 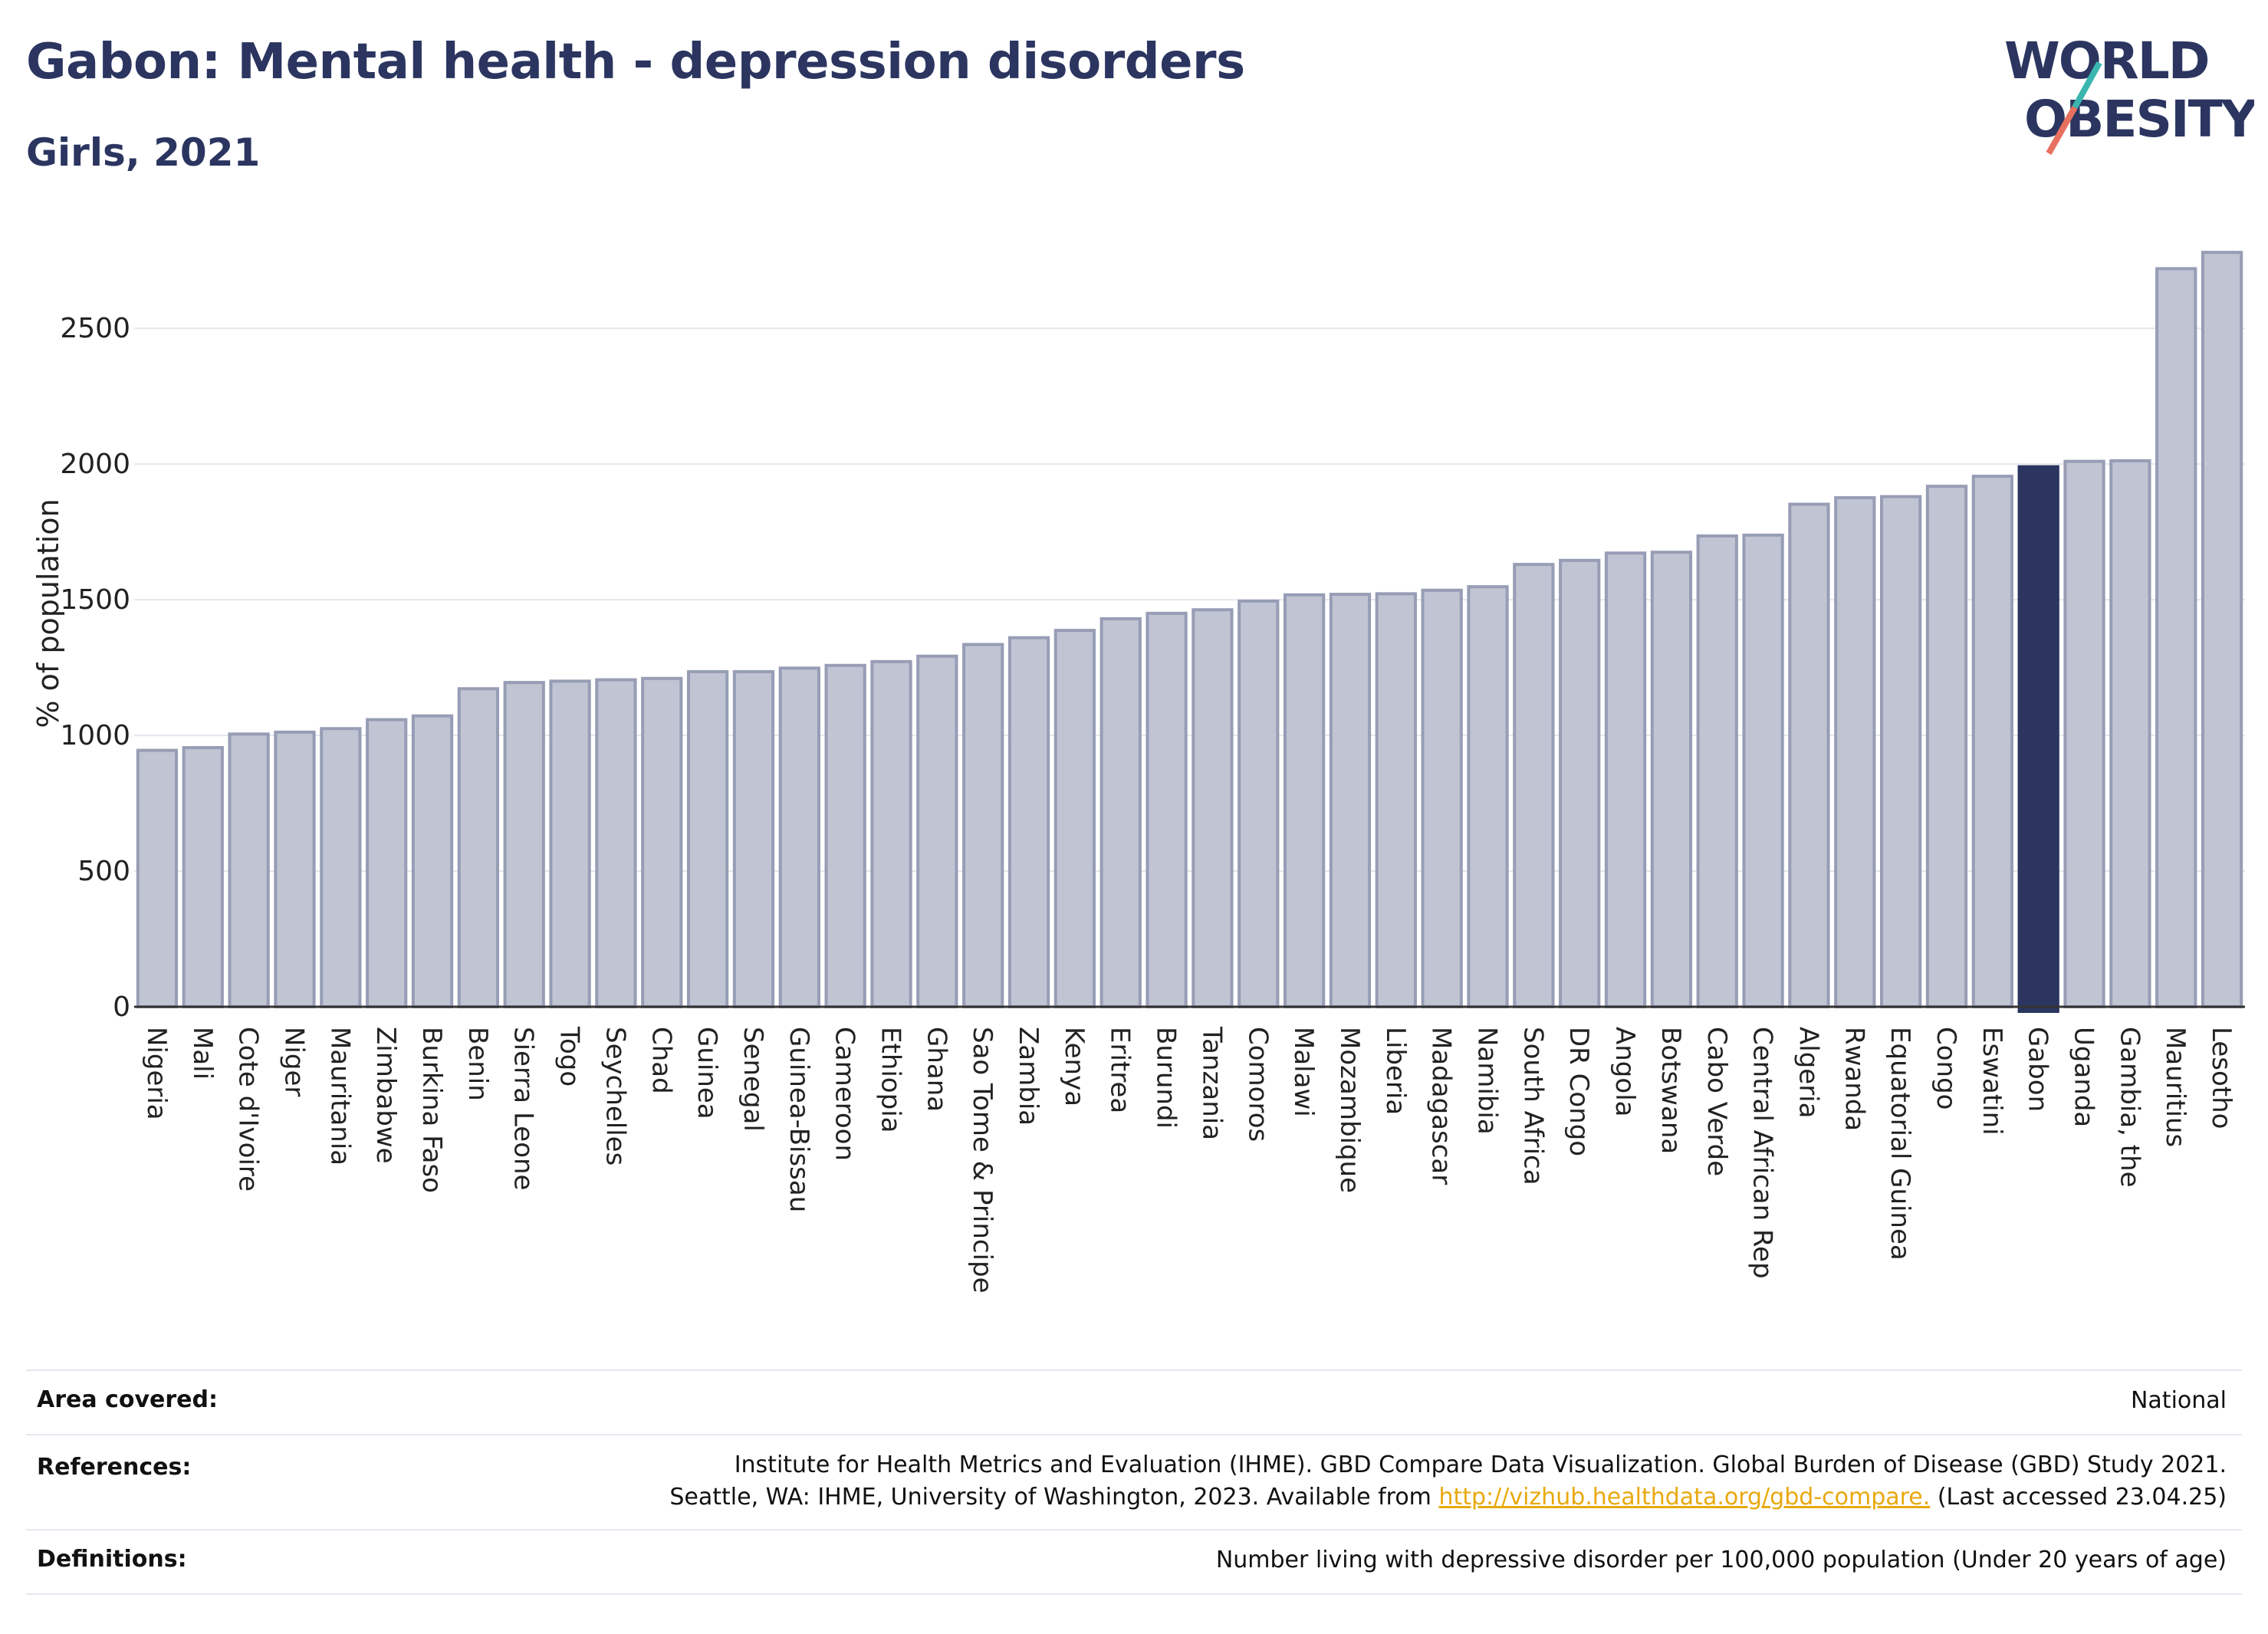 What do you see at coordinates (2178, 1401) in the screenshot?
I see `area-value: National` at bounding box center [2178, 1401].